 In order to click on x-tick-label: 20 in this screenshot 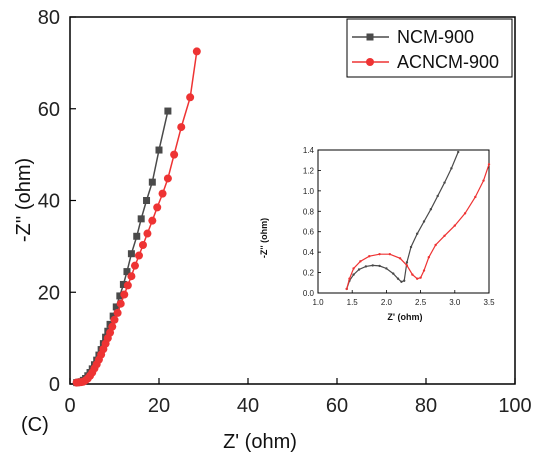, I will do `click(159, 406)`.